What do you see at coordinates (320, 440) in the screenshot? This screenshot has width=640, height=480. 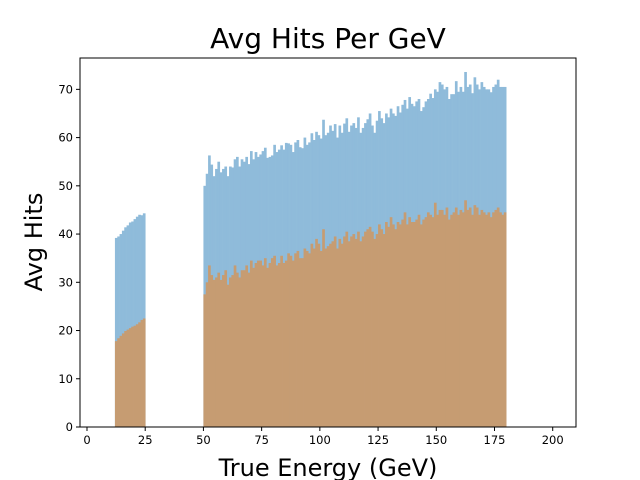 I see `x-tick-label: 100` at bounding box center [320, 440].